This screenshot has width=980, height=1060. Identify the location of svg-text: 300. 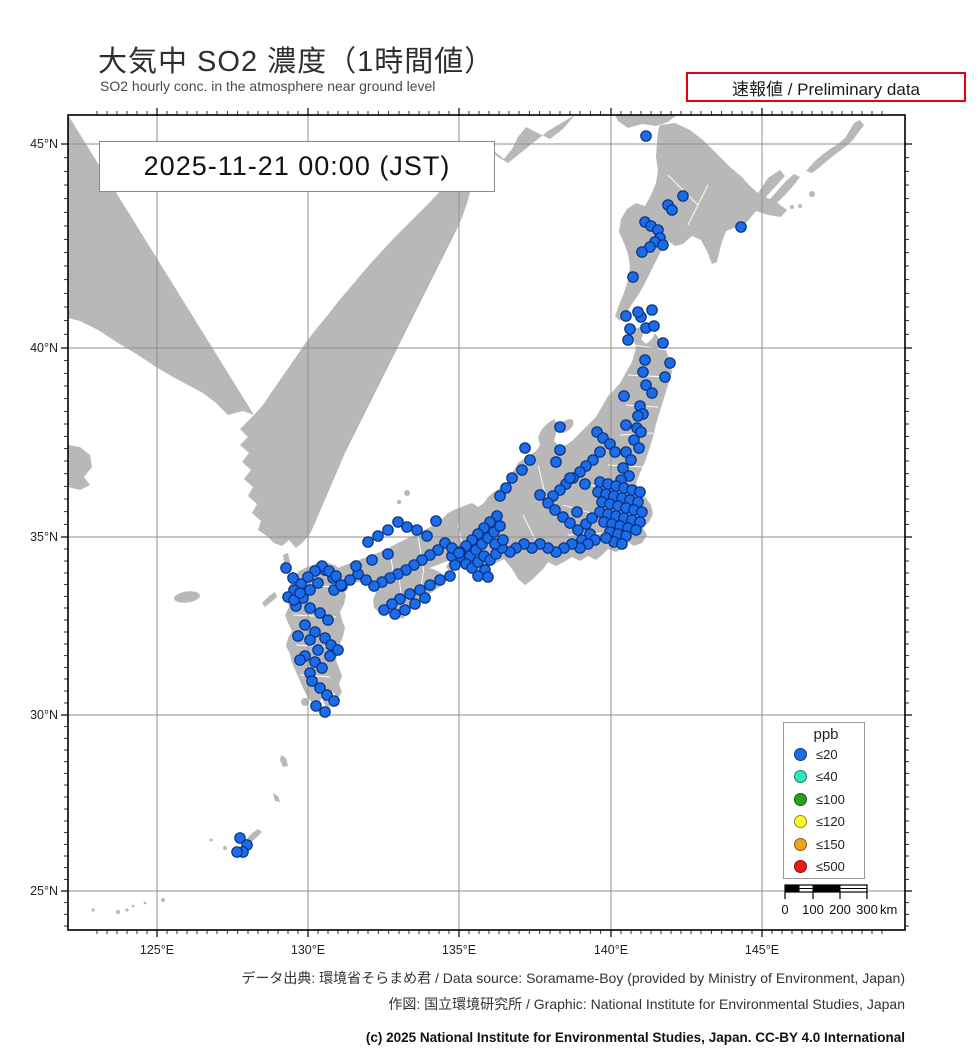
(867, 909).